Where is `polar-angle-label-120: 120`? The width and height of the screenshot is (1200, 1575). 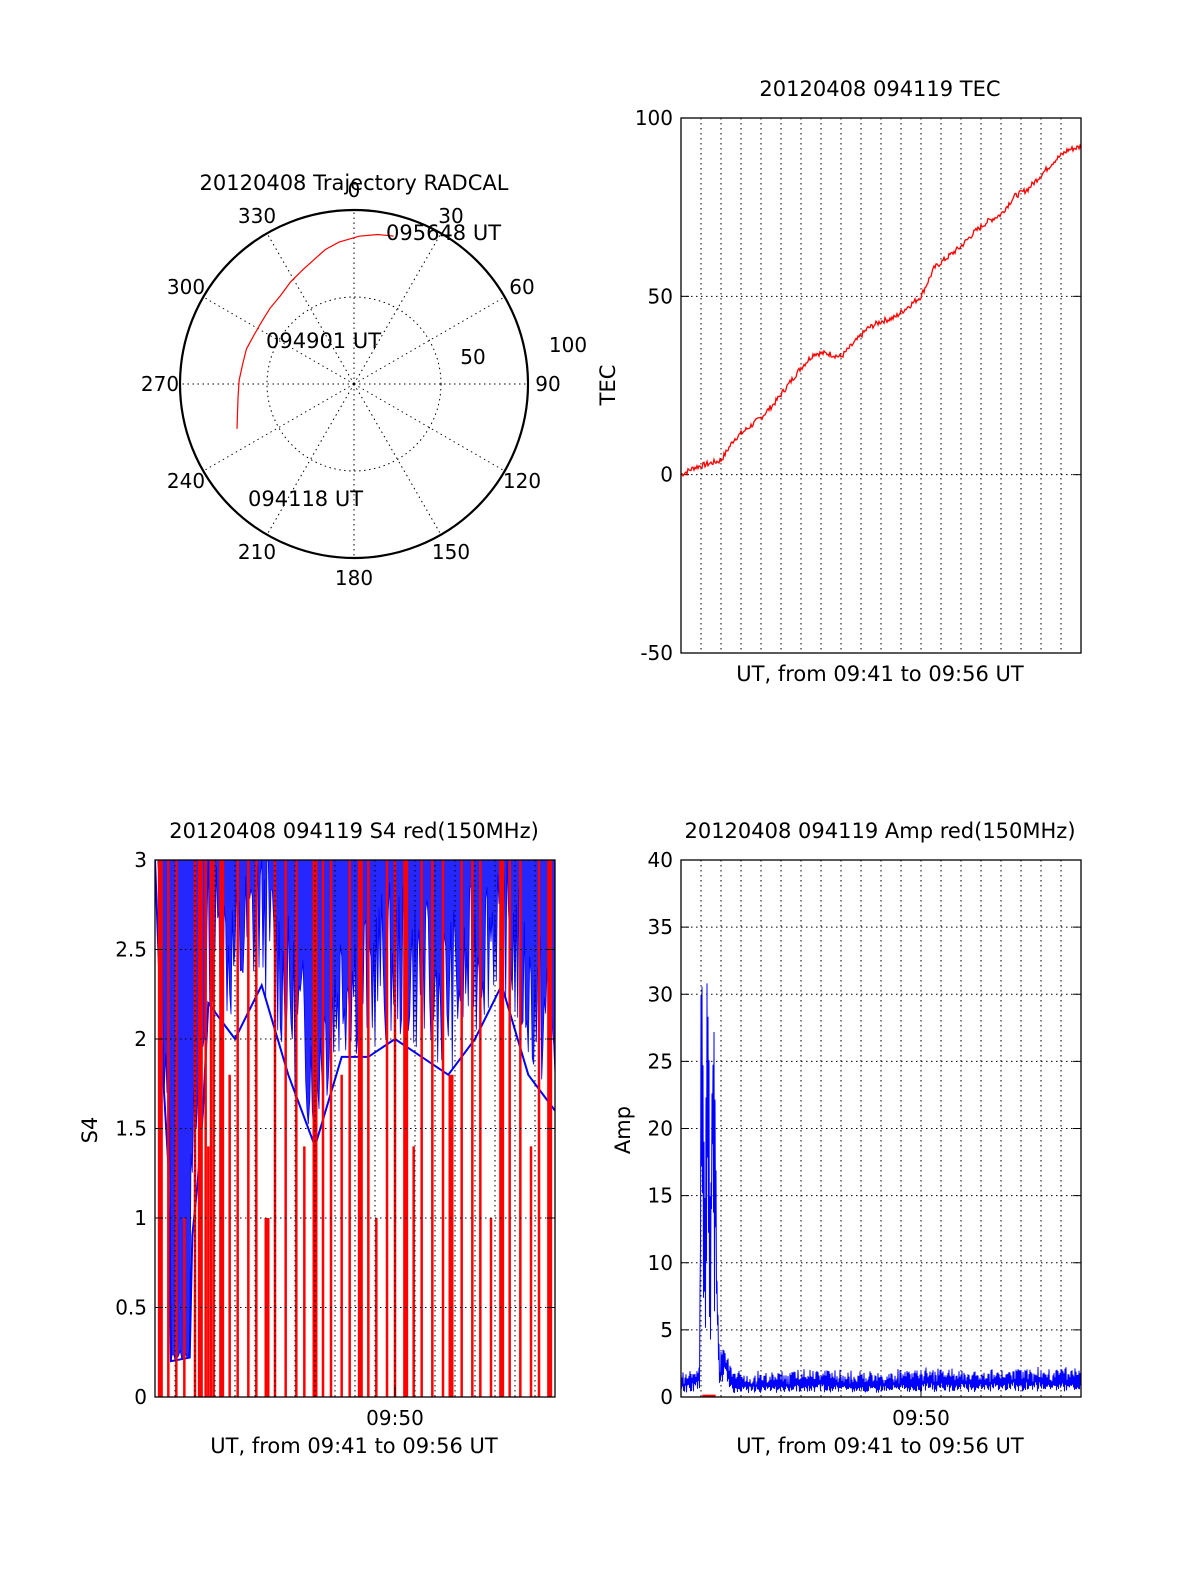 polar-angle-label-120: 120 is located at coordinates (522, 481).